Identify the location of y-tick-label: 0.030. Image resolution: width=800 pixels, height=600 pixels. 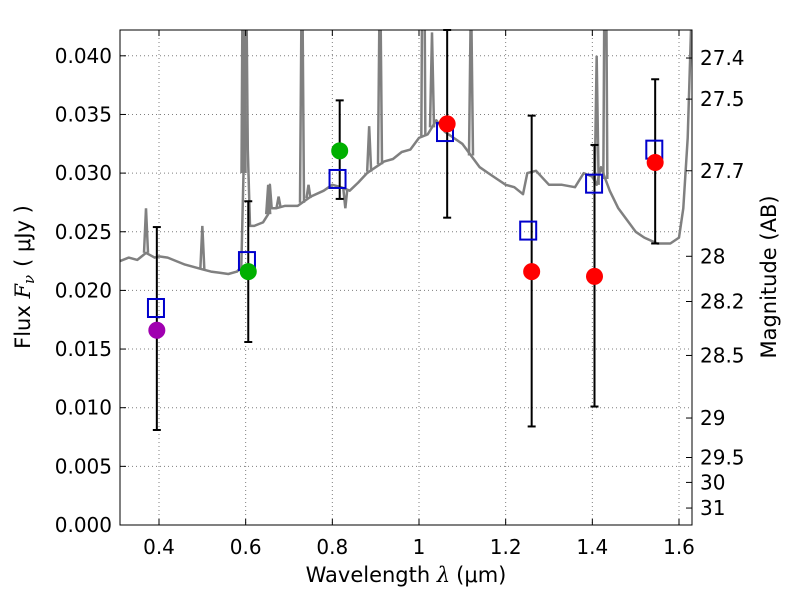
(83, 173).